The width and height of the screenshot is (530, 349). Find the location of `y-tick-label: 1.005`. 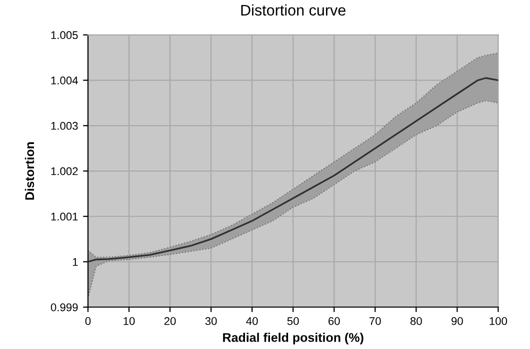

y-tick-label: 1.005 is located at coordinates (64, 35).